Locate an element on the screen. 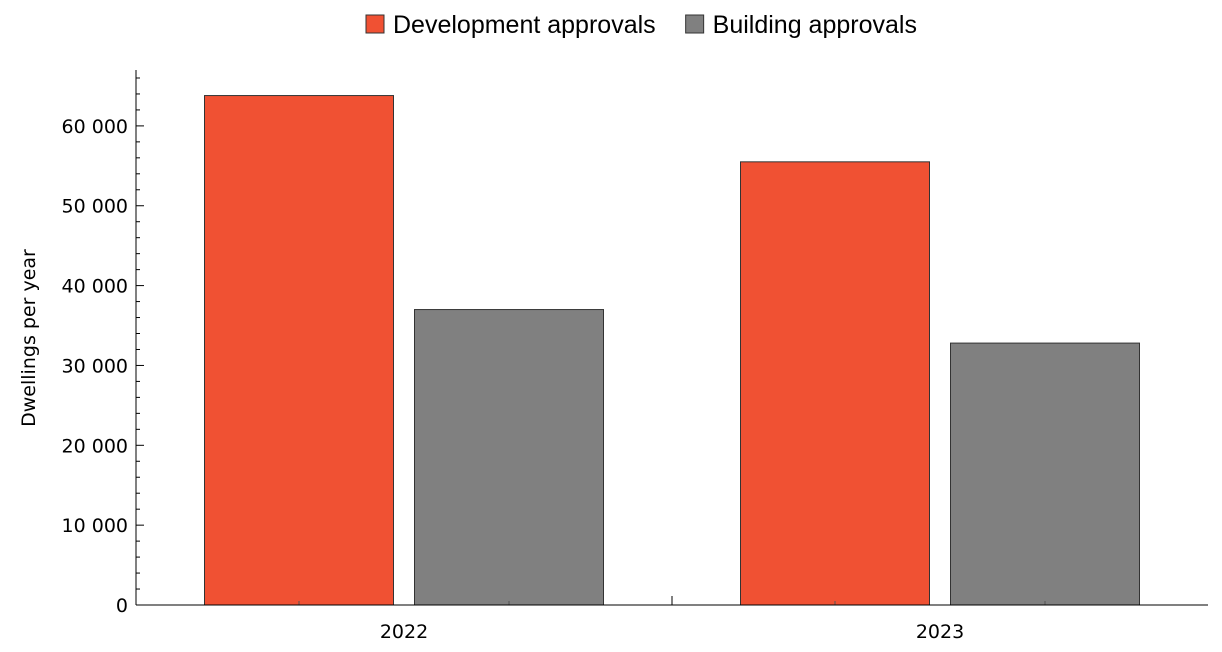  y-tick-label: 60 000 is located at coordinates (95, 127).